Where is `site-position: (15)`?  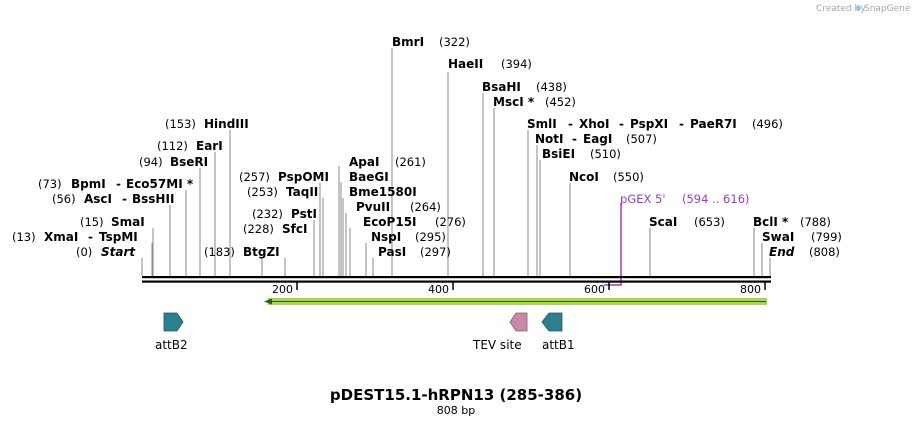 site-position: (15) is located at coordinates (92, 222).